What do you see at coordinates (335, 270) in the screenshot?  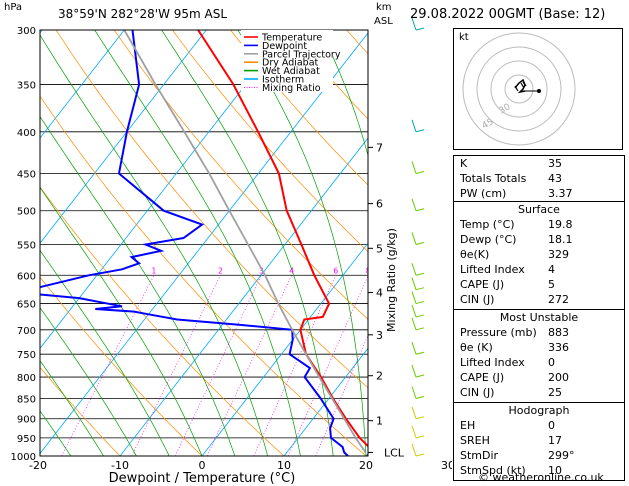 I see `mixing-ratio-label: 6` at bounding box center [335, 270].